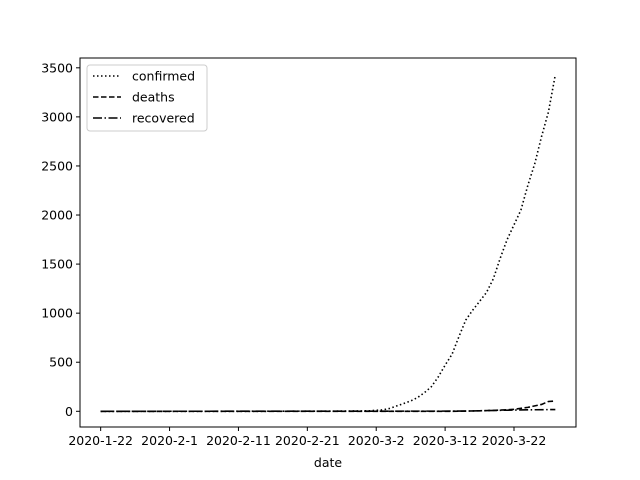 Image resolution: width=640 pixels, height=480 pixels. What do you see at coordinates (163, 76) in the screenshot?
I see `legend-label-confirmed: confirmed` at bounding box center [163, 76].